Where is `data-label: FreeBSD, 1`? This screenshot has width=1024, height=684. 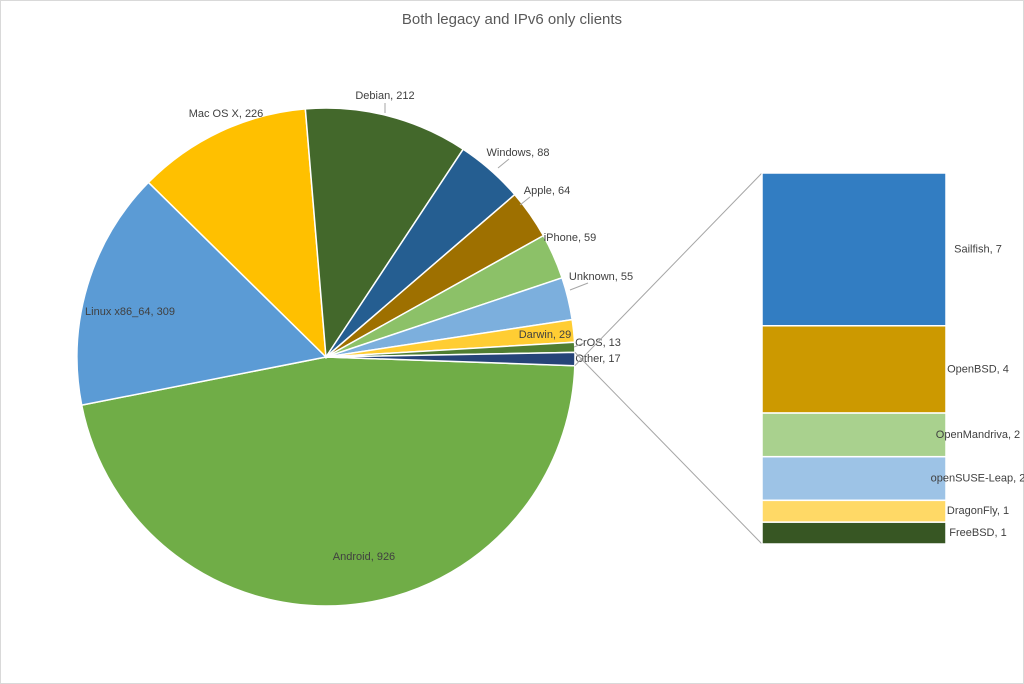 data-label: FreeBSD, 1 is located at coordinates (977, 533).